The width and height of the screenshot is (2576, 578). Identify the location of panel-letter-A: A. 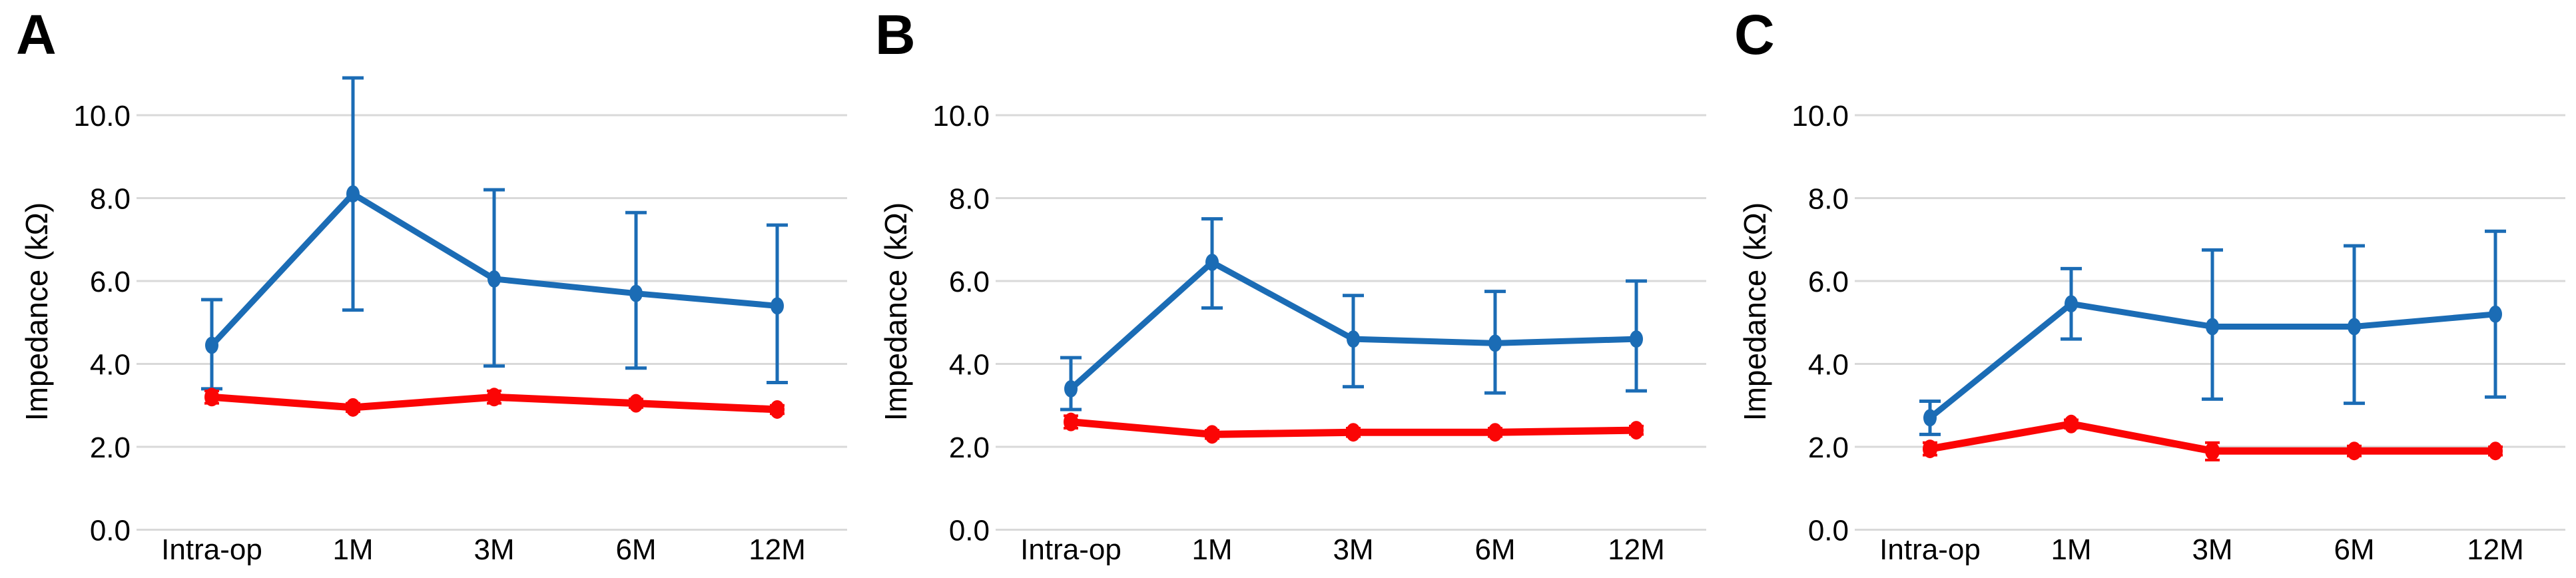
(36, 34).